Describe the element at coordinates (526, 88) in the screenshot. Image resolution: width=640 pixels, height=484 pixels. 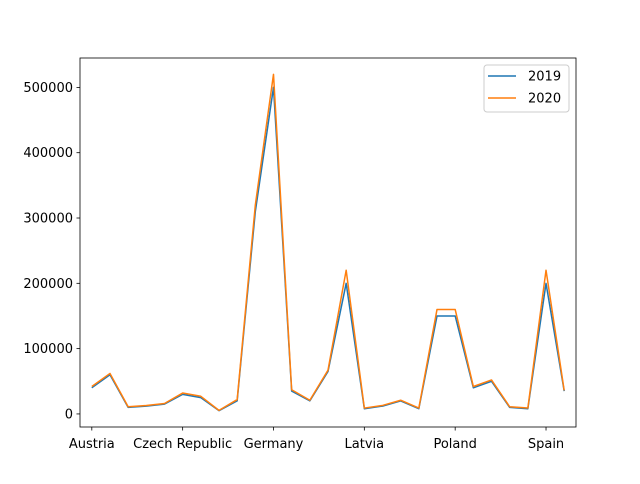
I see `legend: 2019 2020` at that location.